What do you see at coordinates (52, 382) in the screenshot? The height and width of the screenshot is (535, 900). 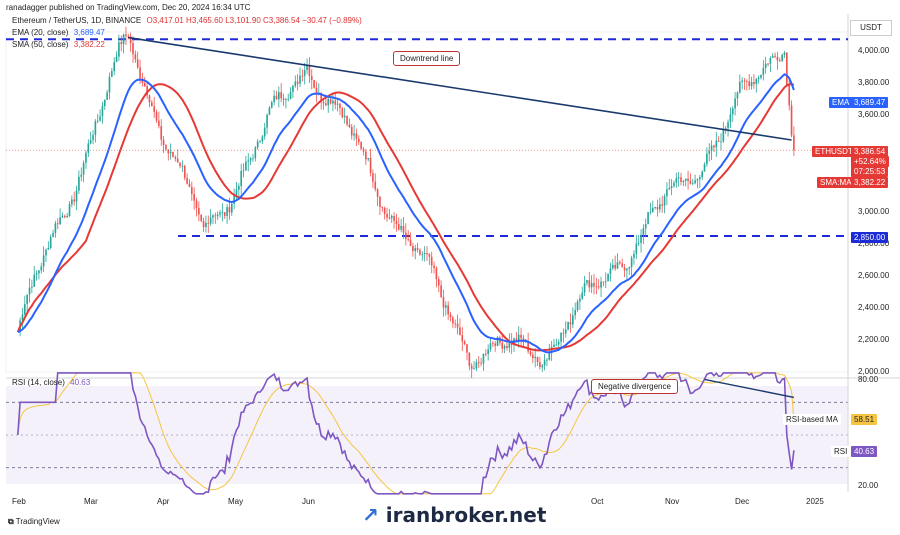 I see `rsi-legend: RSI (14, close) 40.63` at bounding box center [52, 382].